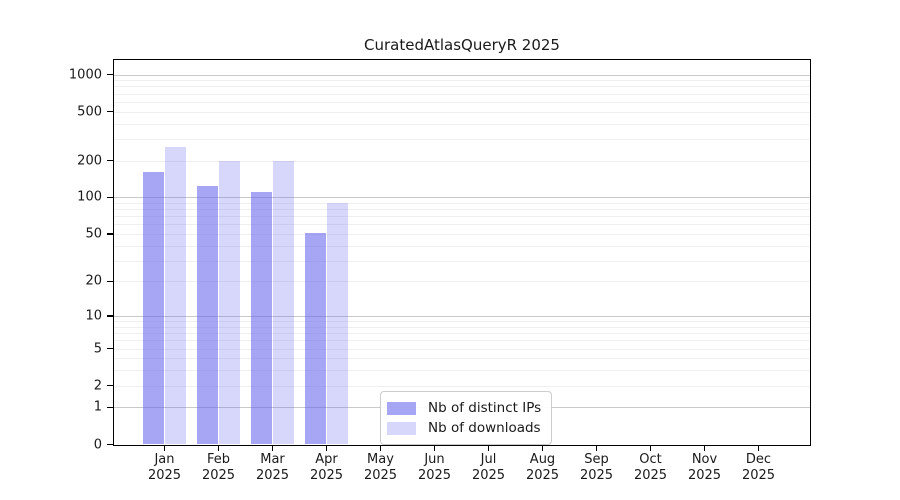  Describe the element at coordinates (485, 408) in the screenshot. I see `legend-label: Nb of distinct IPs` at that location.